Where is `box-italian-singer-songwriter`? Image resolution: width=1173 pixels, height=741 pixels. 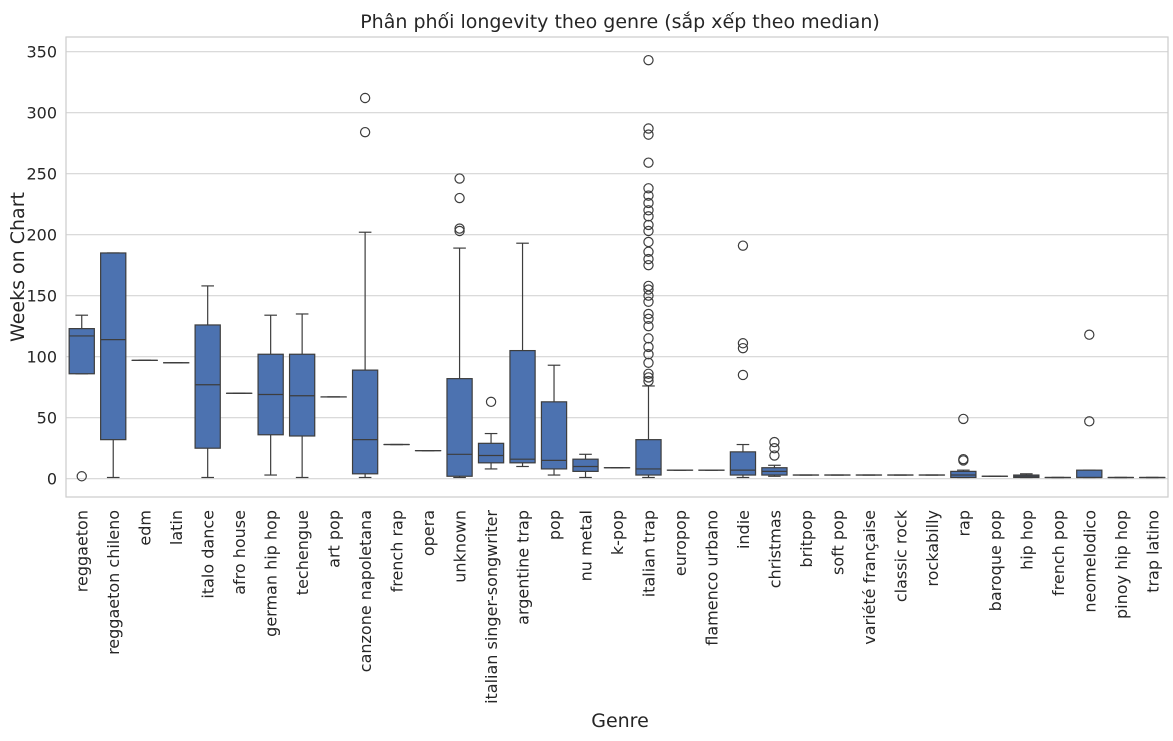
box-italian-singer-songwriter is located at coordinates (491, 433).